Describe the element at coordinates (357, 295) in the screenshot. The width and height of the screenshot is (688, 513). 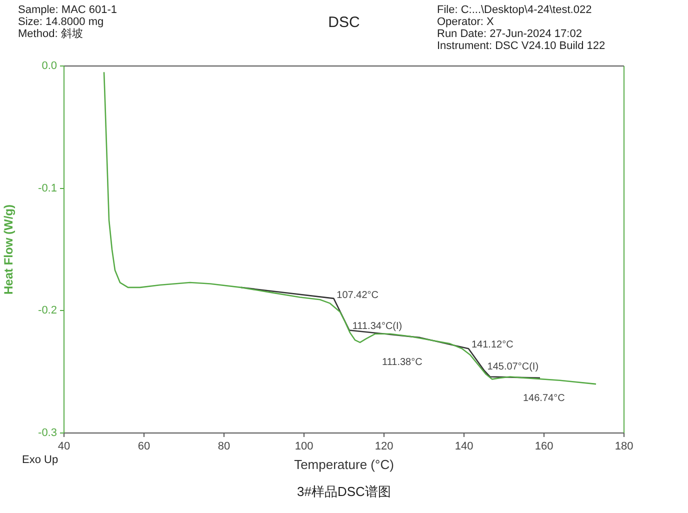
I see `annotation: 107.42°C` at that location.